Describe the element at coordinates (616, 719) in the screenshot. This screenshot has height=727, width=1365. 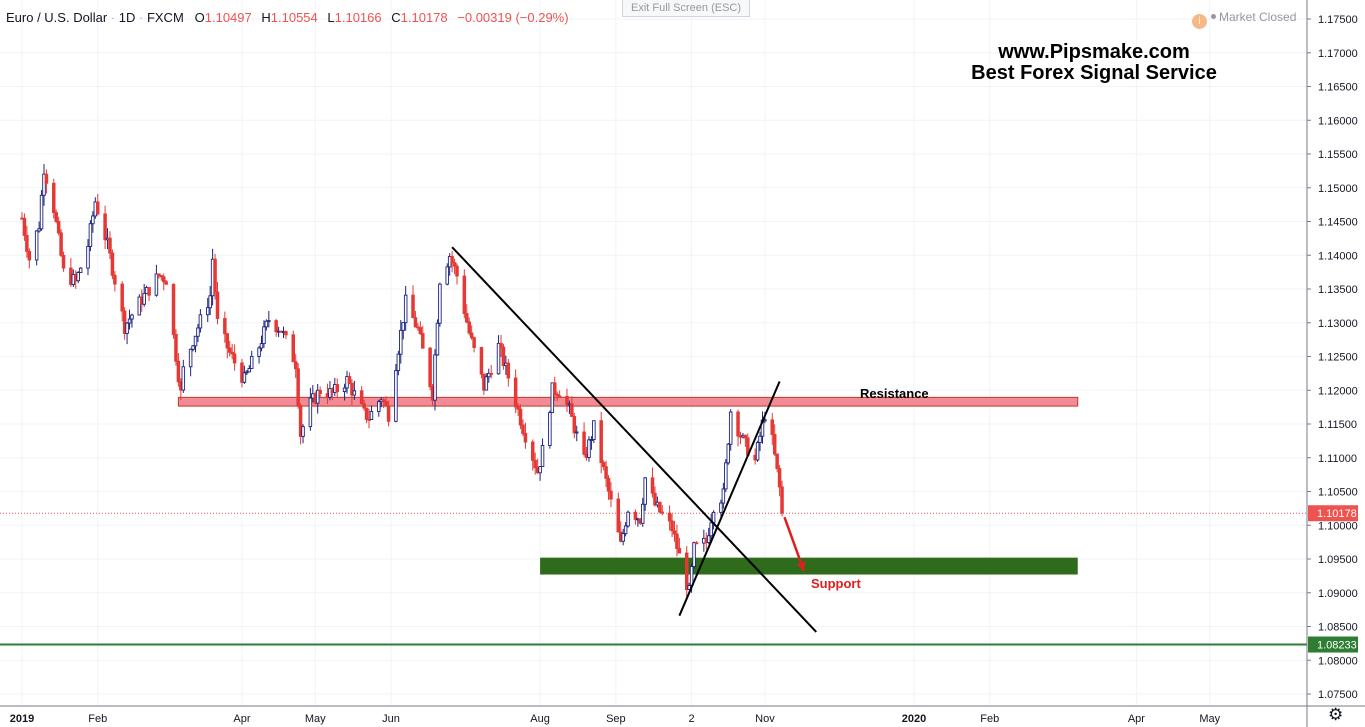
I see `x-tick-label: Sep` at that location.